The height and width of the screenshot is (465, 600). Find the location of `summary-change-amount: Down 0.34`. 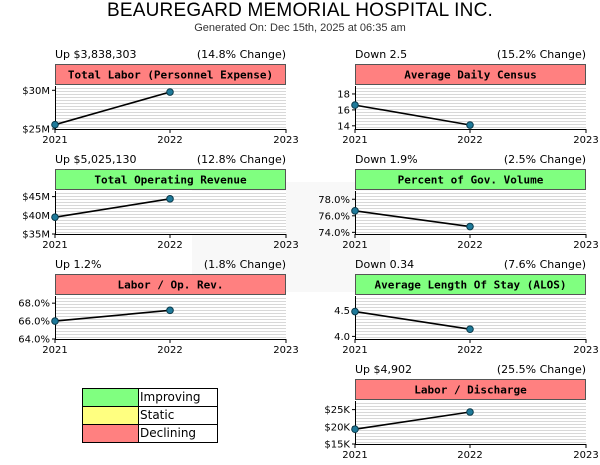

summary-change-amount: Down 0.34 is located at coordinates (385, 264).